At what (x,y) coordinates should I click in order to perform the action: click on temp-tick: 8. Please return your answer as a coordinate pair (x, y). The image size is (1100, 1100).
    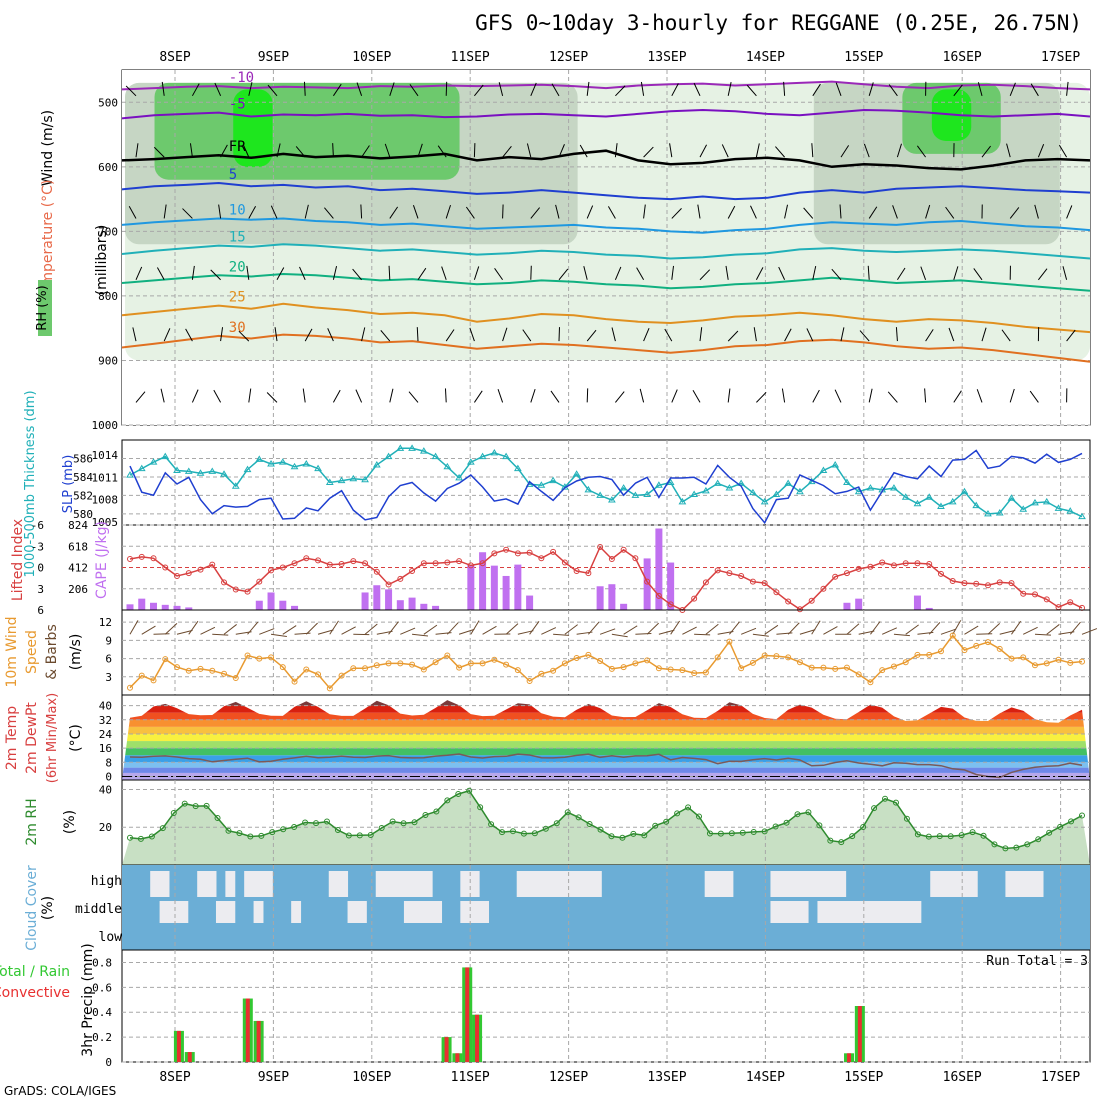
    Looking at the image, I should click on (108, 762).